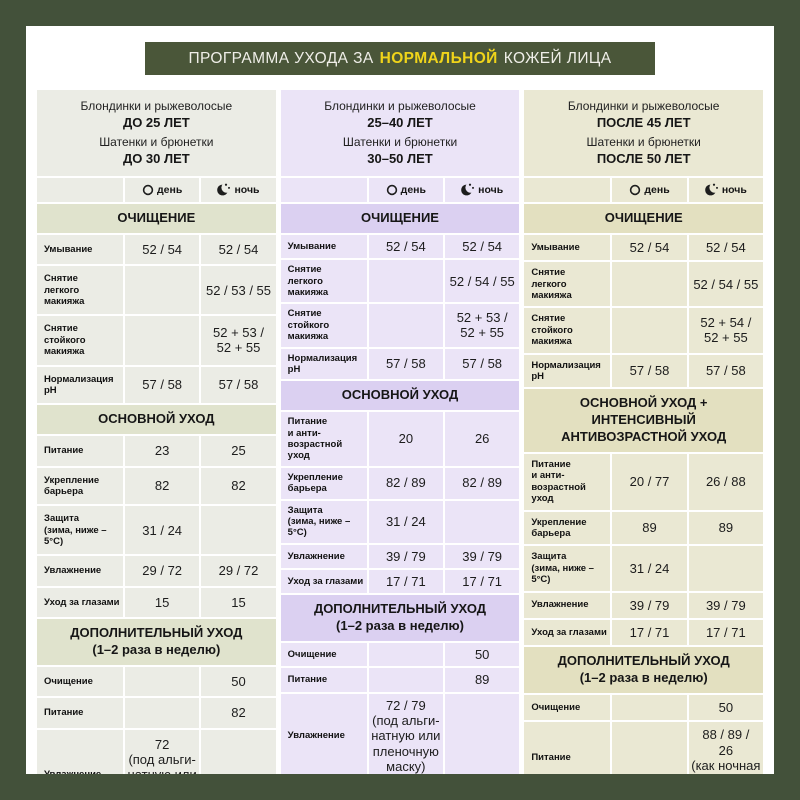  I want to click on section-header: ДОПОЛНИТЕЛЬНЫЙ УХОД (1–2 раза в неделю), so click(156, 642).